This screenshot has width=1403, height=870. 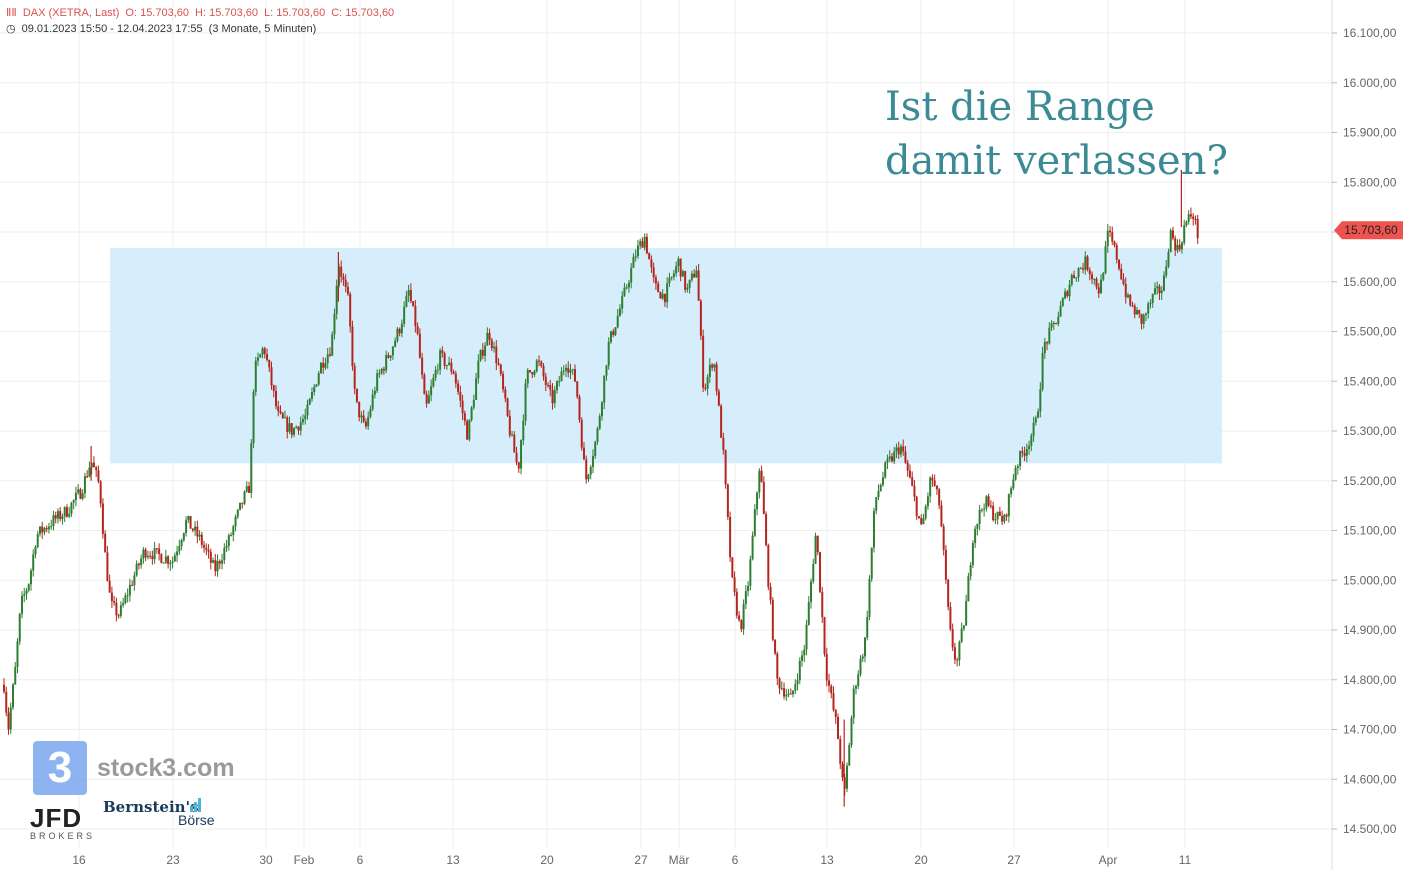 What do you see at coordinates (166, 768) in the screenshot?
I see `stock3-logo-text: stock3.com` at bounding box center [166, 768].